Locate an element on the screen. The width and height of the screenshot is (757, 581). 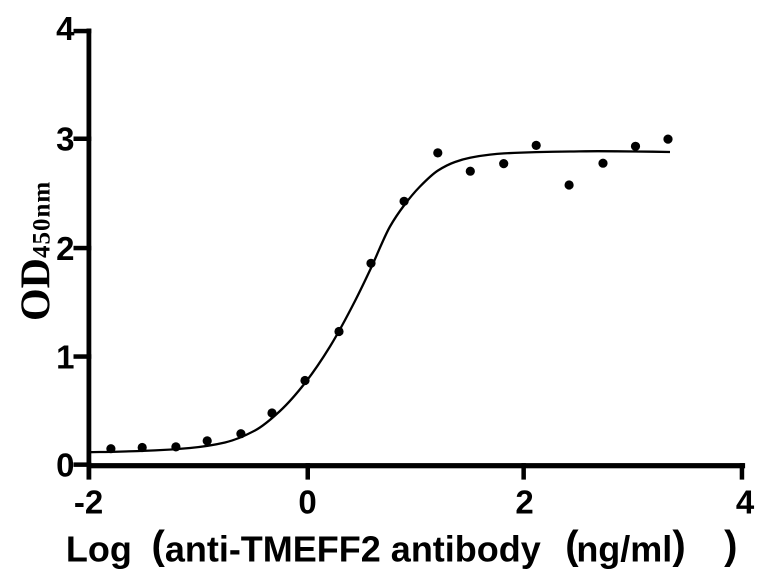
svg-text:Log(anti-TMEFF2 antibody(ng/ml: Log (anti-TMEFF2 antibody (ng/ml)) is located at coordinates (402, 546).